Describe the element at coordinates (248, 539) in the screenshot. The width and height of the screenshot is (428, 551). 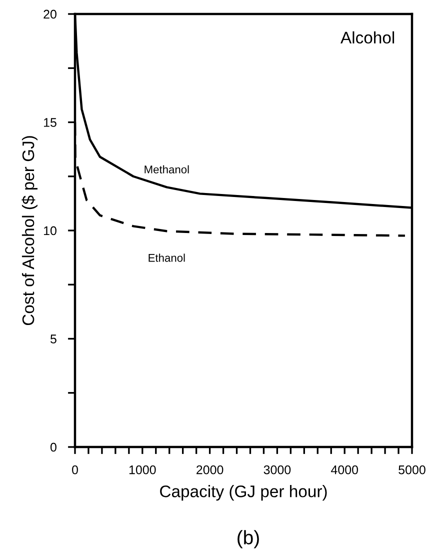
I see `text: (b)` at that location.